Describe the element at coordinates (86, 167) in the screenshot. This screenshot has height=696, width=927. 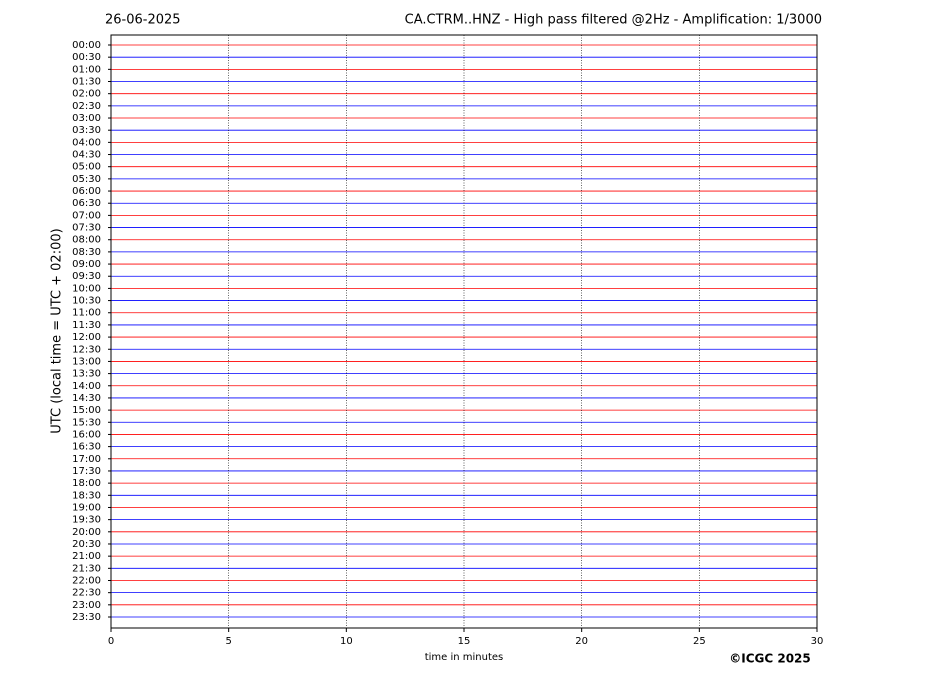
I see `y-tick-label: 05:00` at that location.